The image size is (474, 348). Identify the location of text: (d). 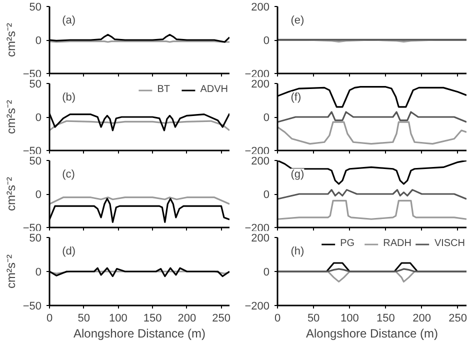
(69, 252).